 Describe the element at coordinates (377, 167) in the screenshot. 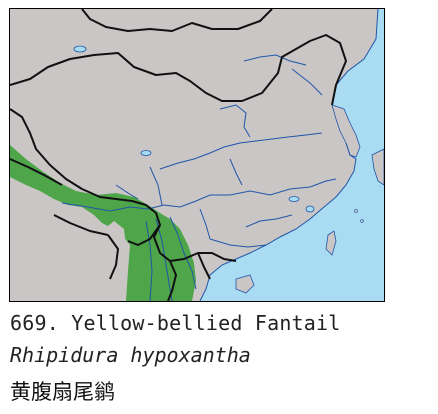

I see `japan-island` at that location.